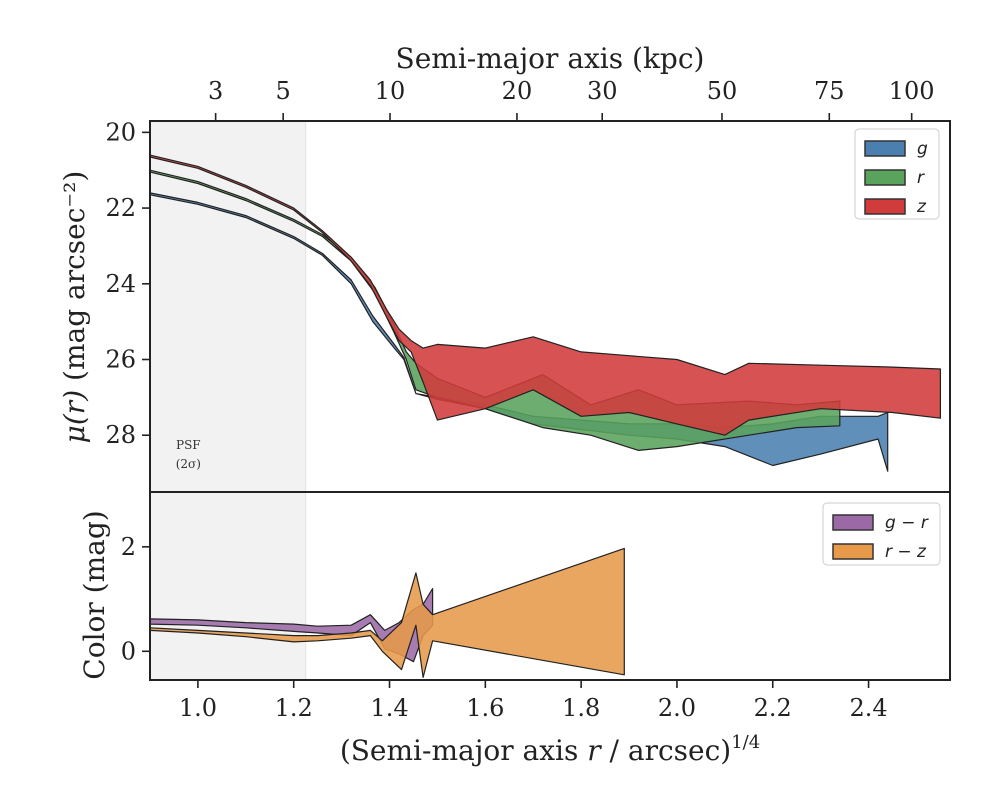 Image resolution: width=1000 pixels, height=800 pixels. What do you see at coordinates (128, 547) in the screenshot?
I see `ytick-label-bottom-1: 2` at bounding box center [128, 547].